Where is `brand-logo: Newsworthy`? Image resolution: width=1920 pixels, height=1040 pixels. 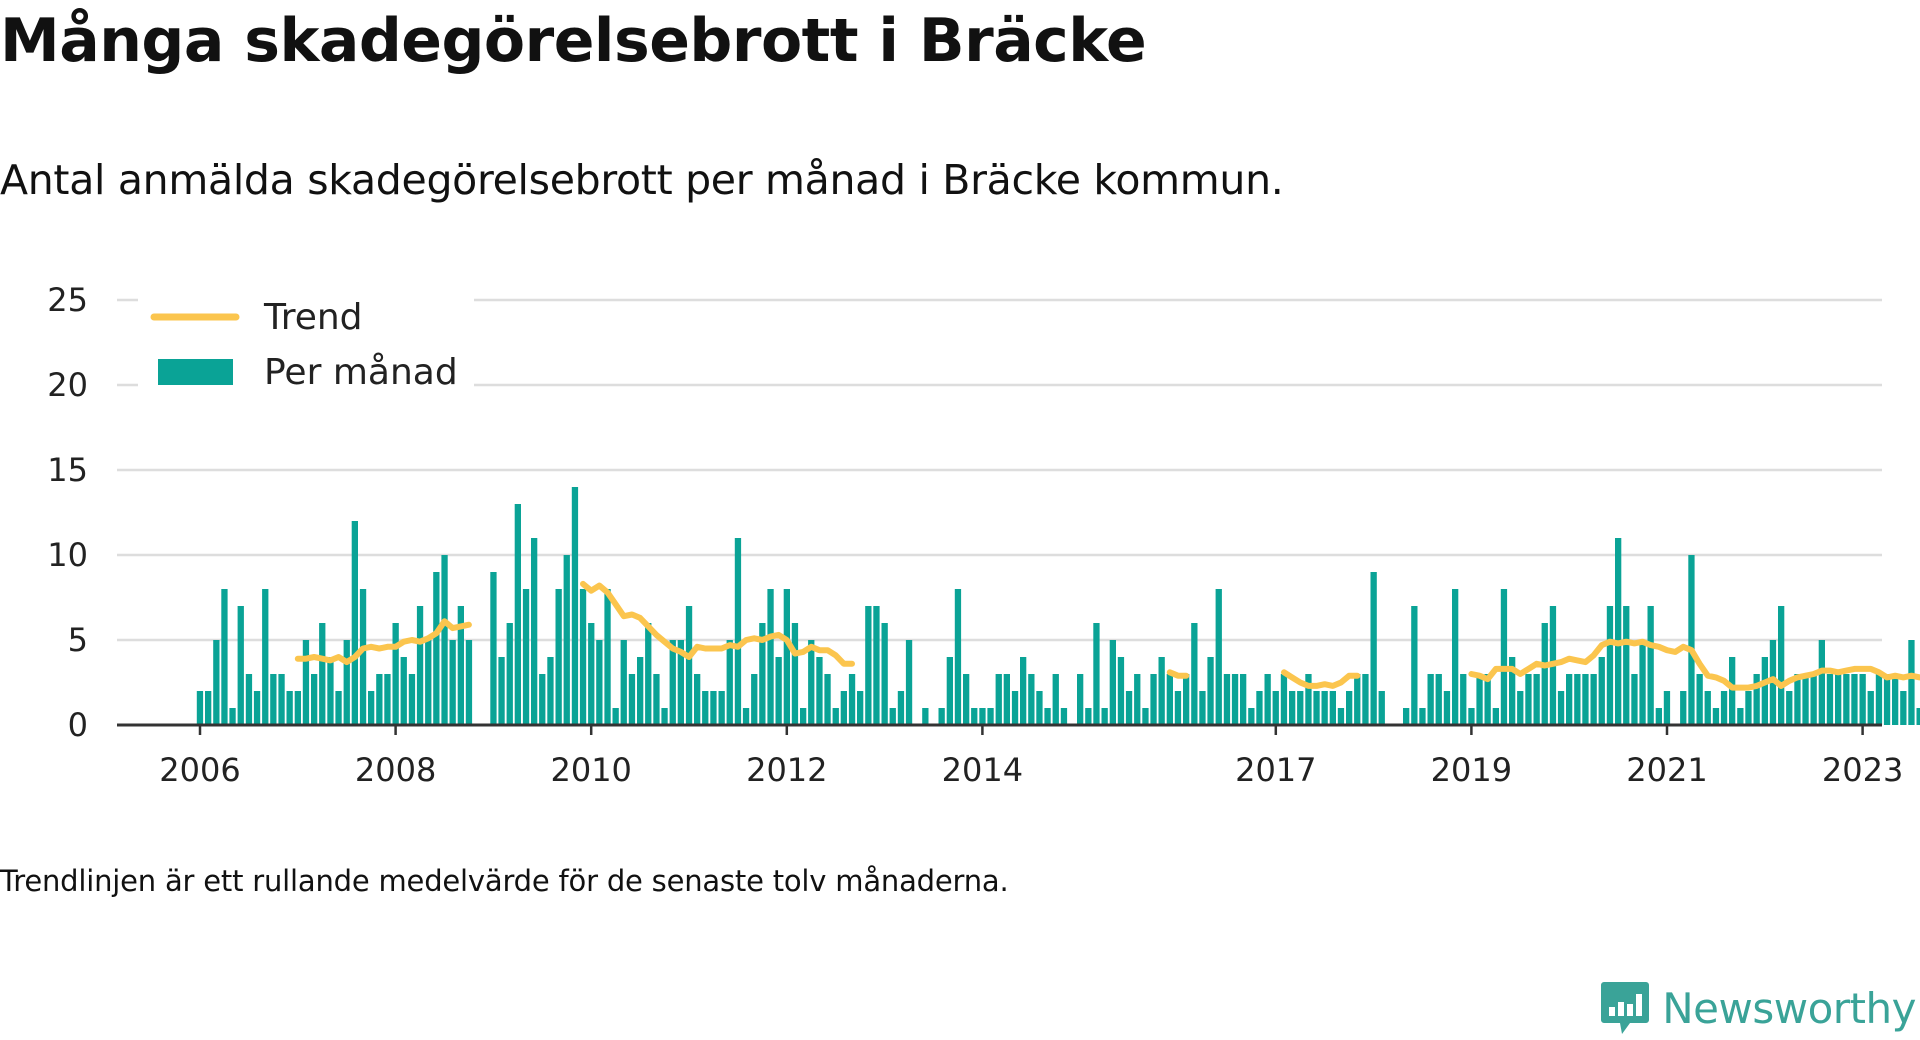 brand-logo: Newsworthy is located at coordinates (1758, 1008).